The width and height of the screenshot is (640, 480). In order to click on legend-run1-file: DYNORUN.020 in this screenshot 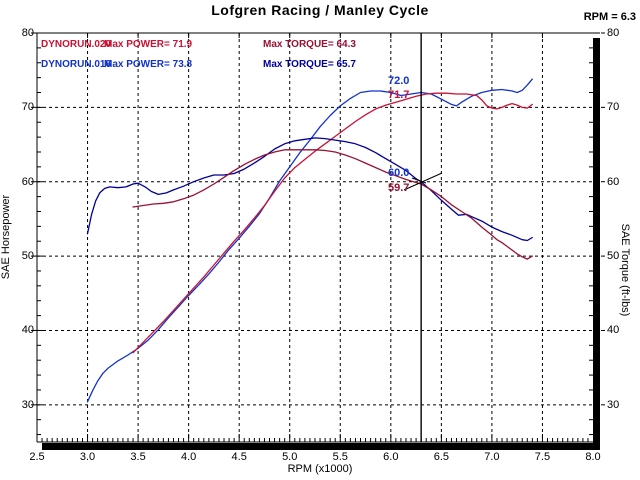, I will do `click(76, 44)`.